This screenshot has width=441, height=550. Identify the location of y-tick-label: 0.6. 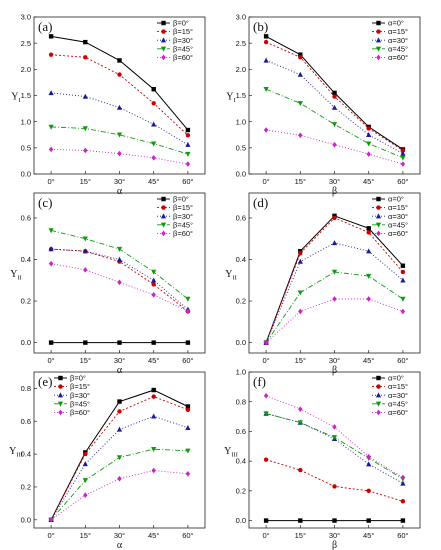
(26, 218).